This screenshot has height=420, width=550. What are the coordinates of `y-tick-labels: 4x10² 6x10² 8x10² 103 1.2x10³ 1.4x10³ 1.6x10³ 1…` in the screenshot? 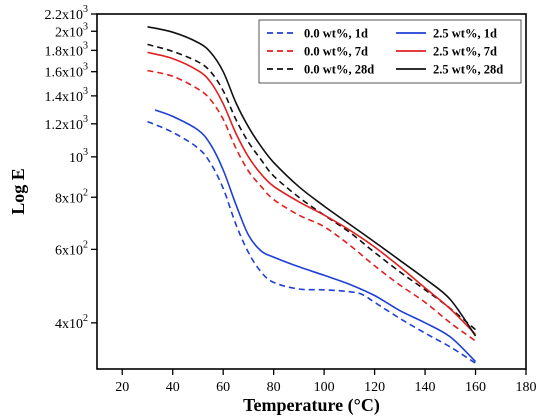 It's located at (67, 168).